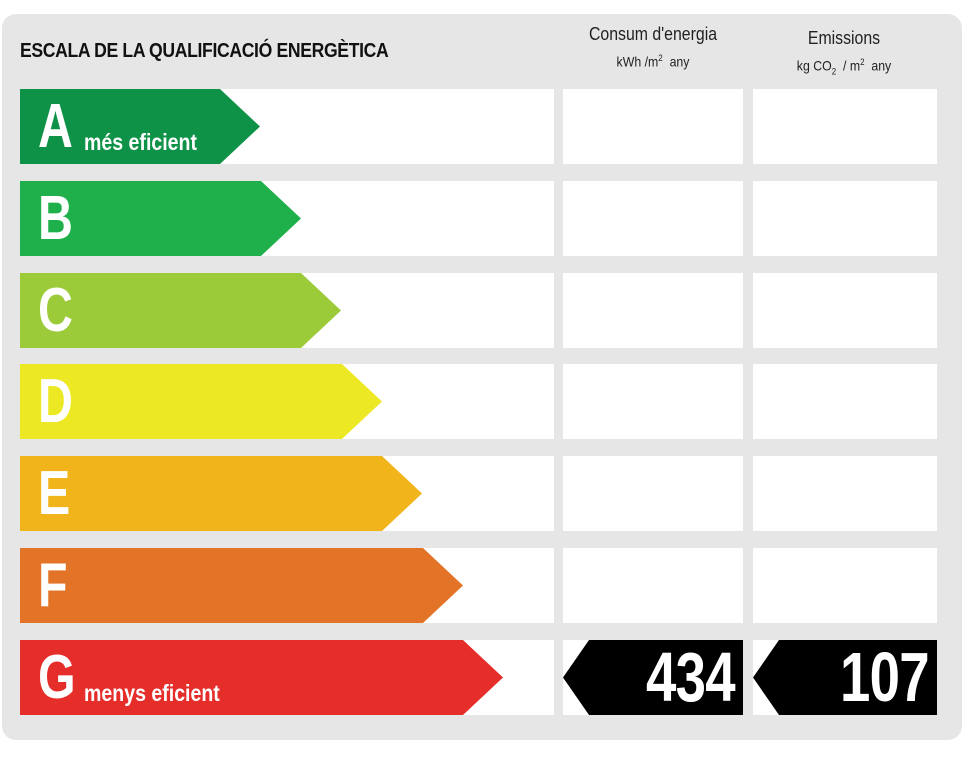  Describe the element at coordinates (691, 677) in the screenshot. I see `consum-value: 434` at that location.